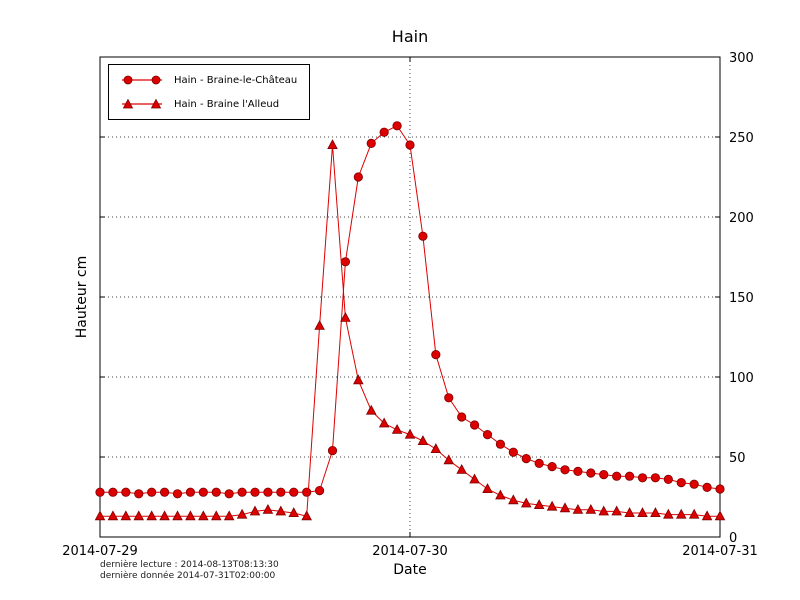 The height and width of the screenshot is (600, 800). I want to click on svg-text: 2014-07-30, so click(410, 551).